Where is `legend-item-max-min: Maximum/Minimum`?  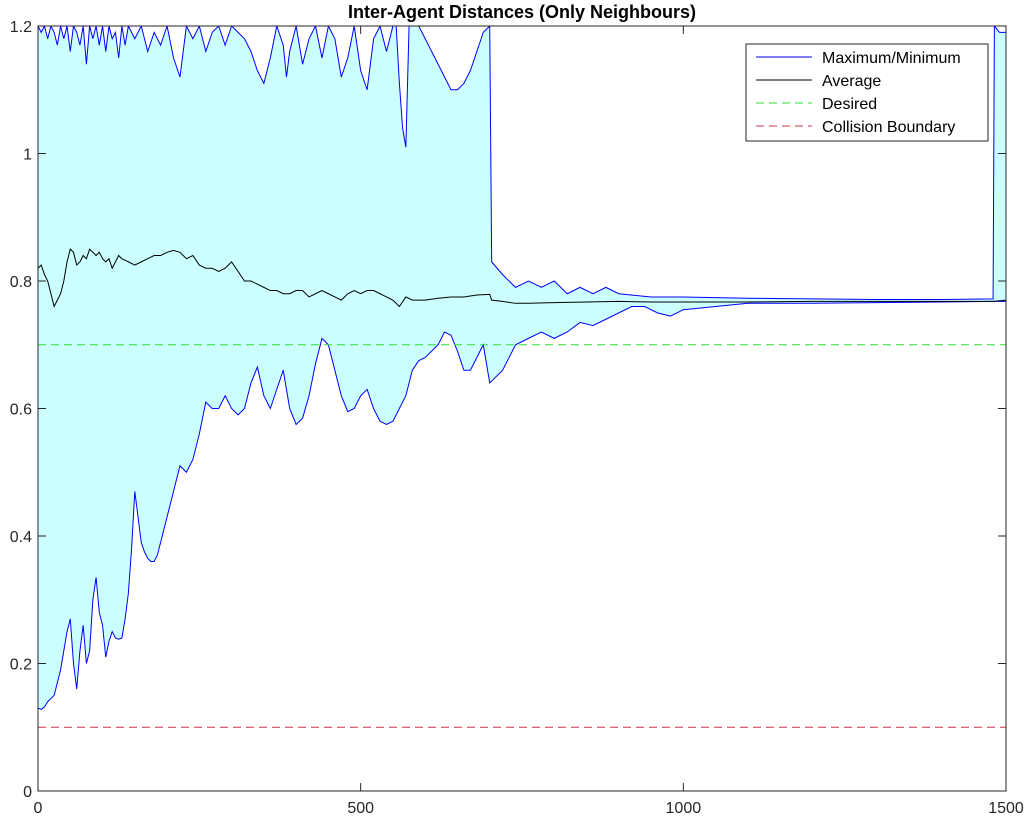
legend-item-max-min: Maximum/Minimum is located at coordinates (858, 58).